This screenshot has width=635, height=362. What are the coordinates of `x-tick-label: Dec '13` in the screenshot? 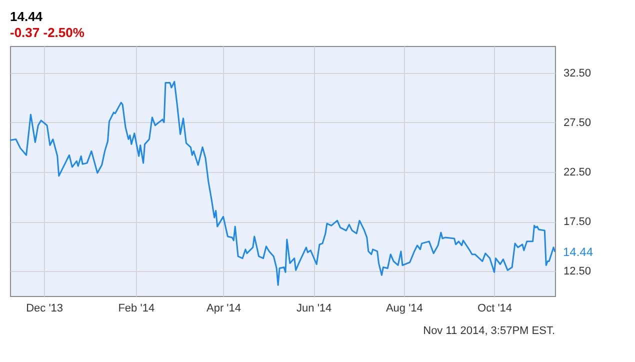 It's located at (45, 308).